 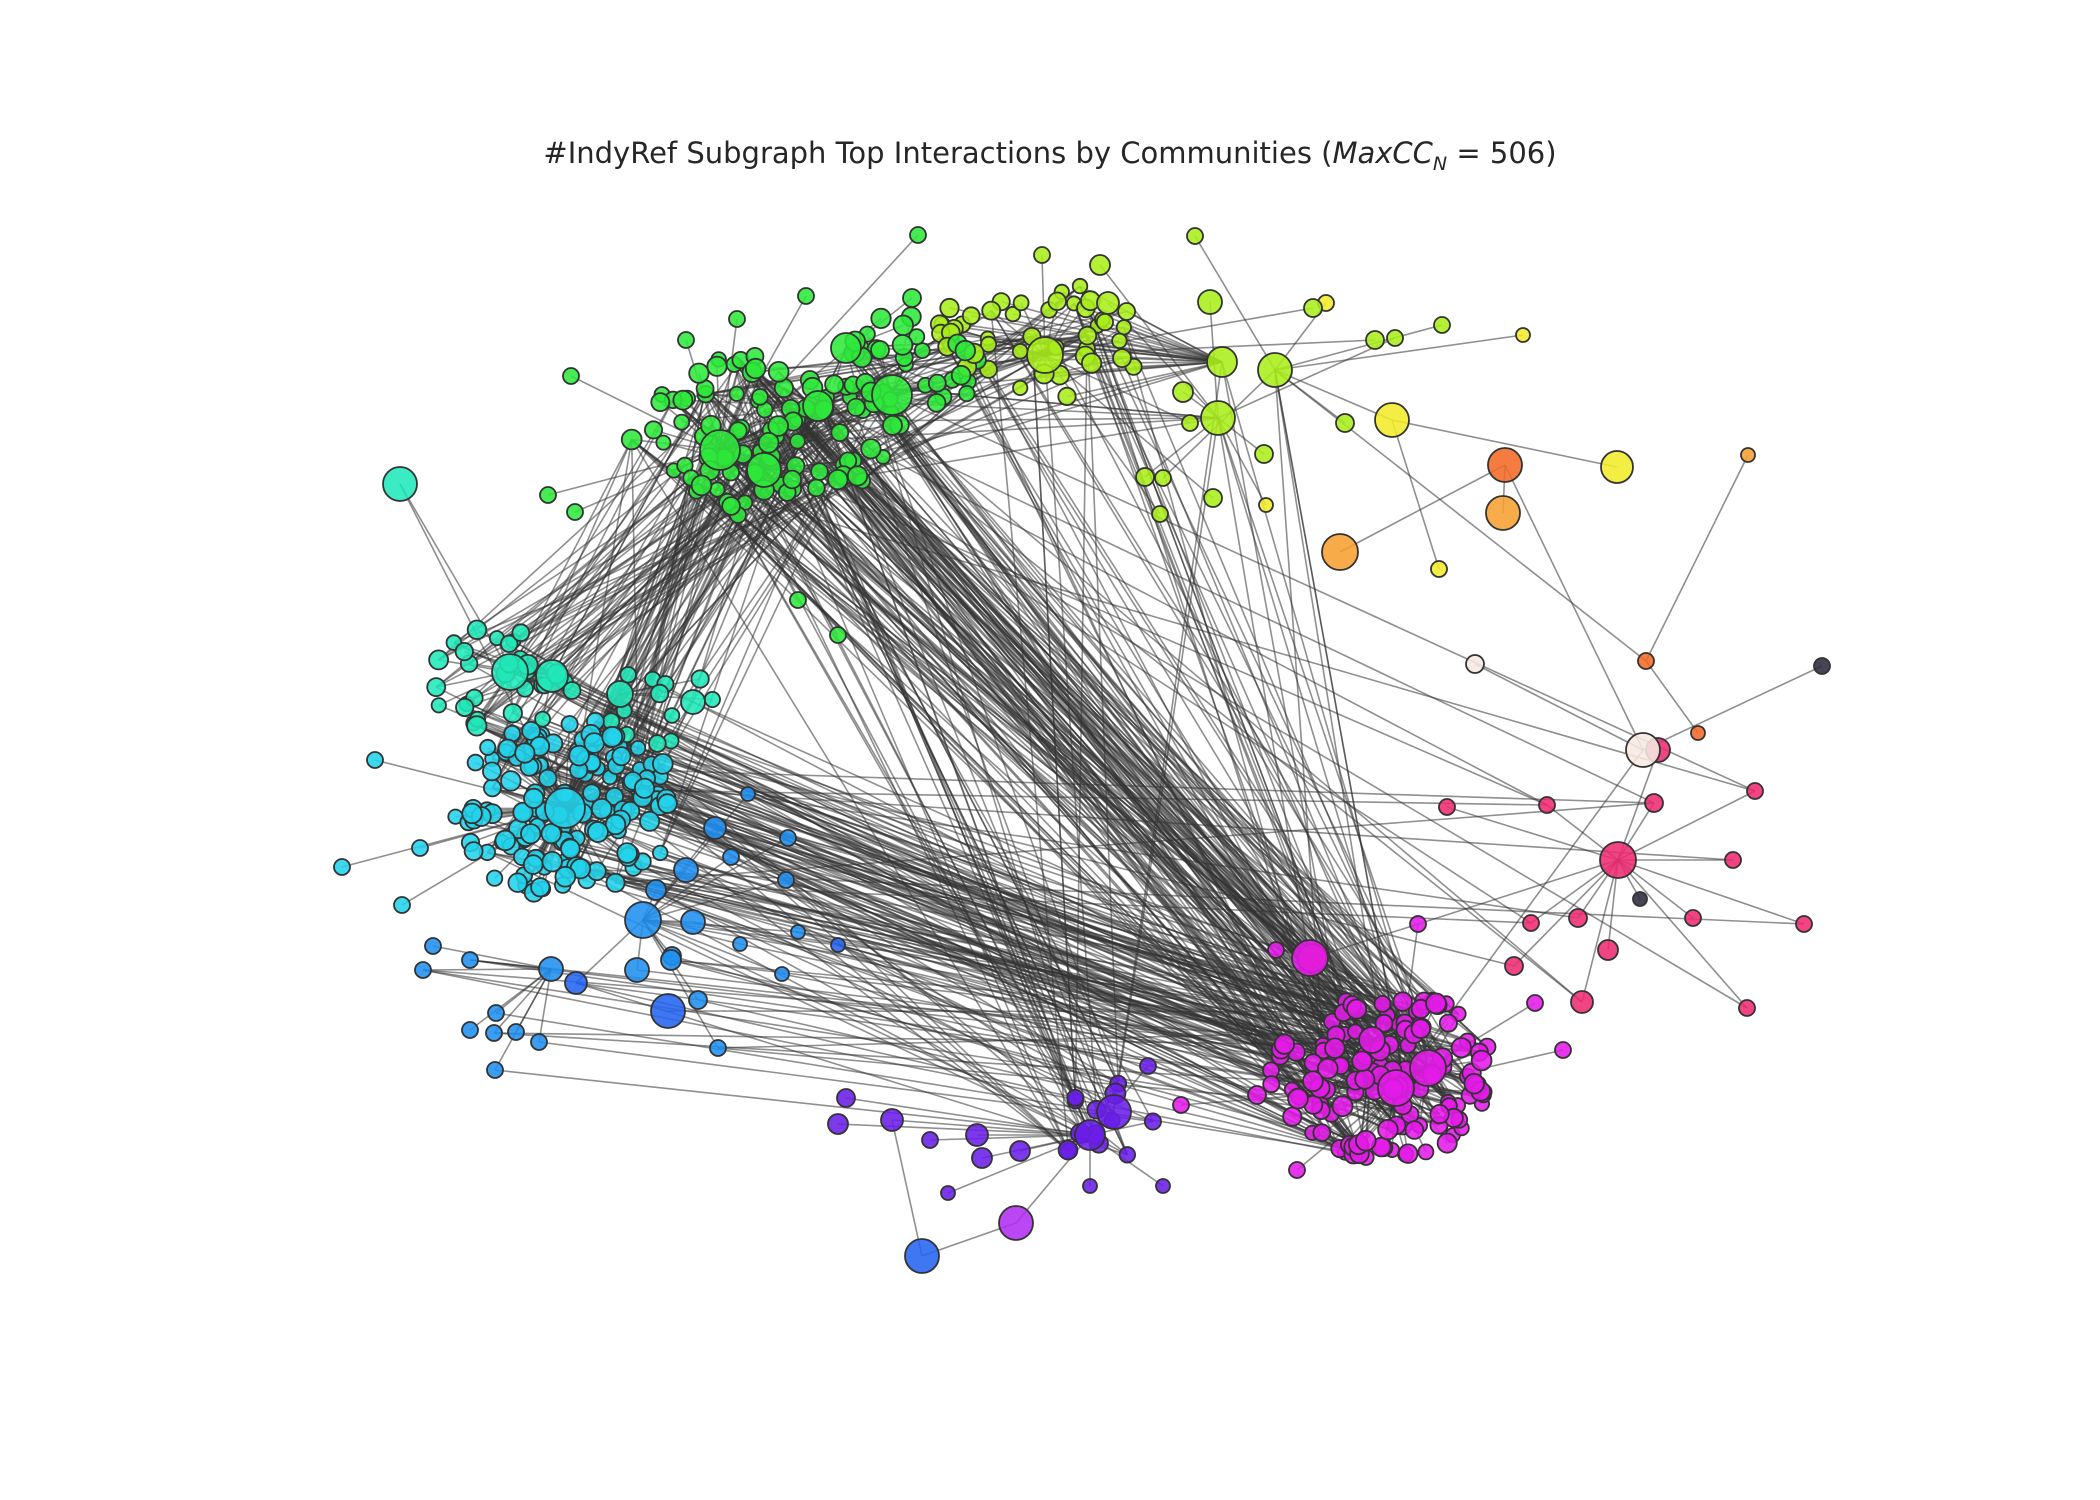 What do you see at coordinates (1640, 899) in the screenshot?
I see `graph-node-dark` at bounding box center [1640, 899].